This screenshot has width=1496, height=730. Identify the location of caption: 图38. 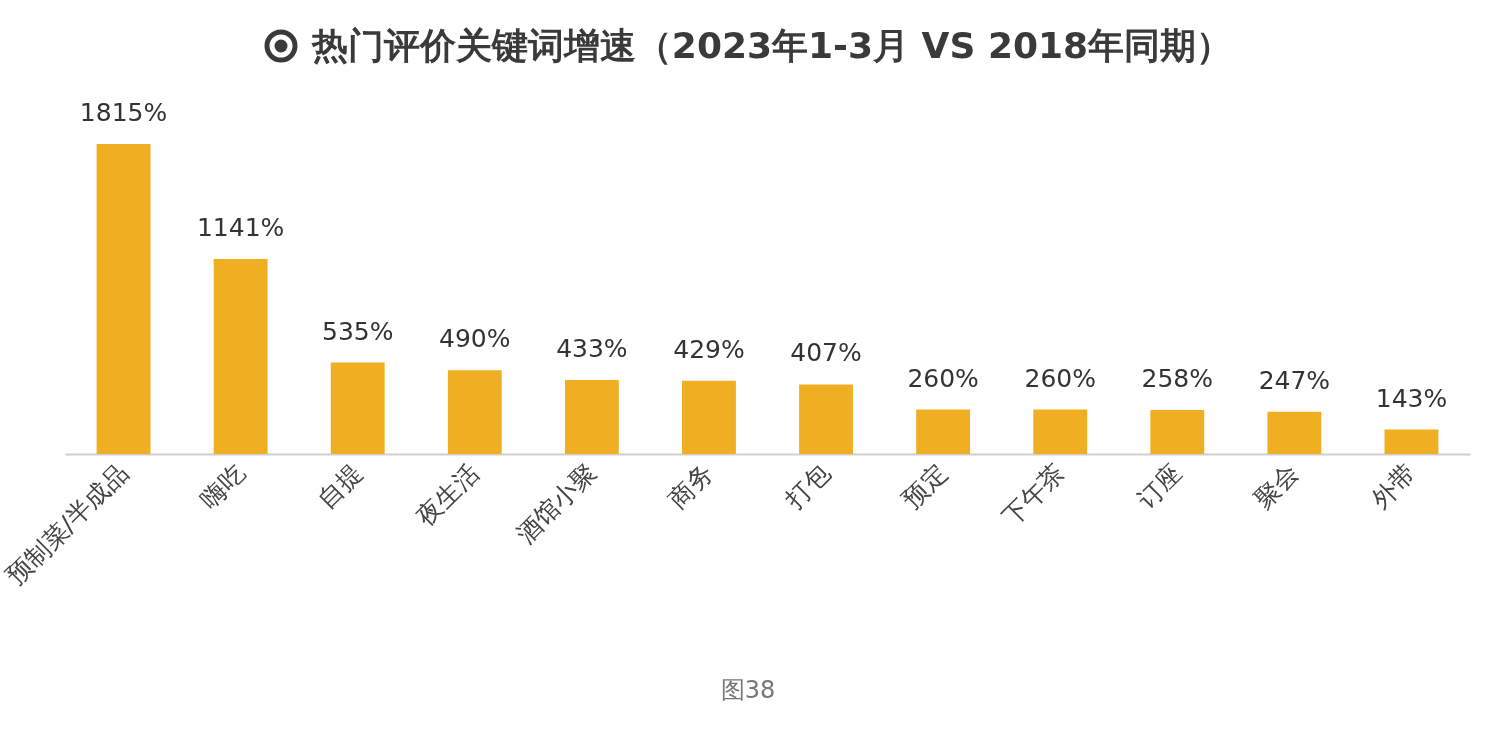
(748, 690).